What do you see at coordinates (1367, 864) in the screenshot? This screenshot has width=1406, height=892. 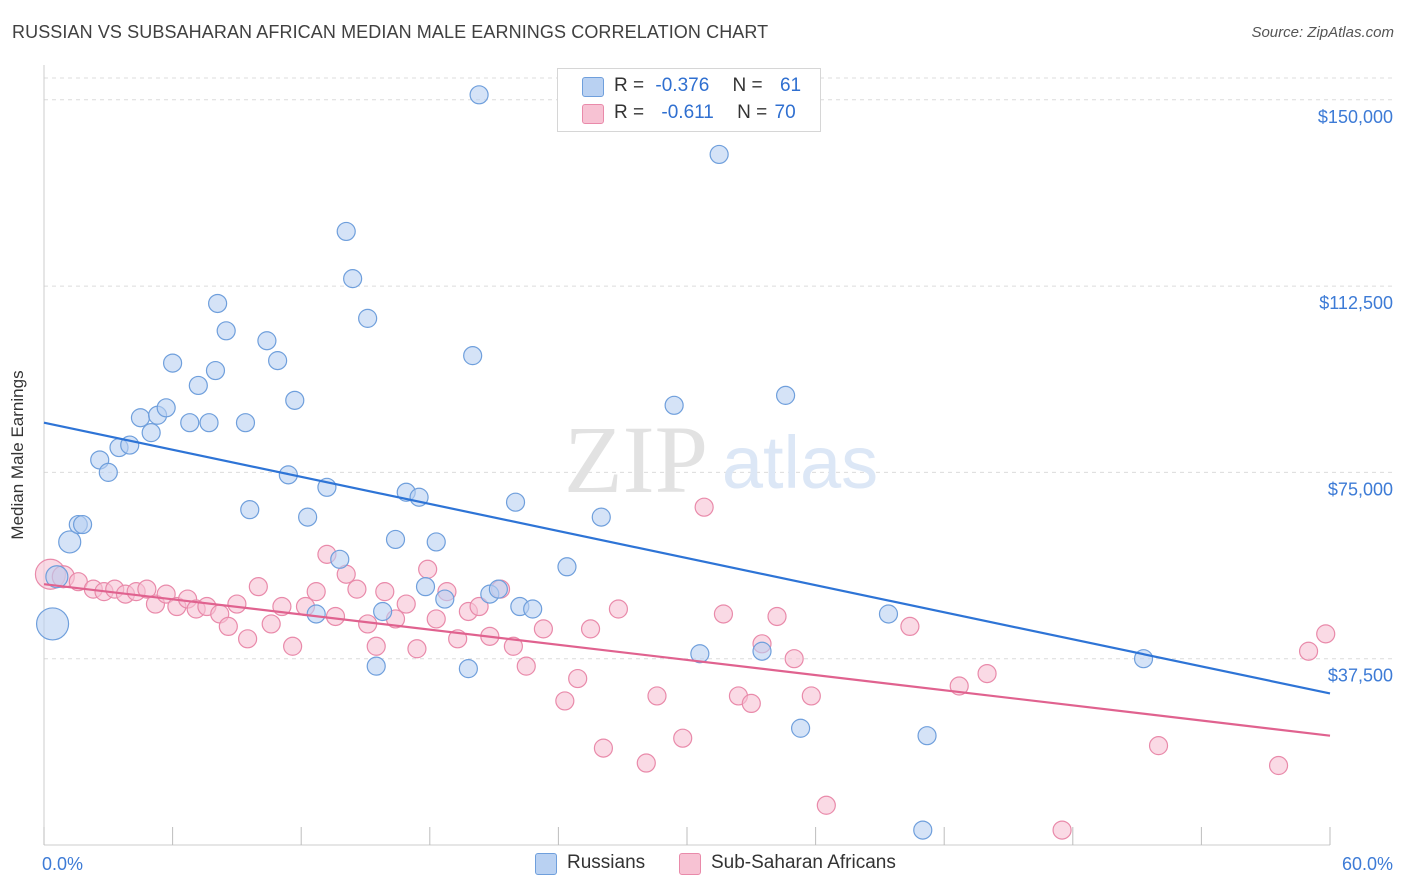 I see `x-tick-label-max: 60.0%` at bounding box center [1367, 864].